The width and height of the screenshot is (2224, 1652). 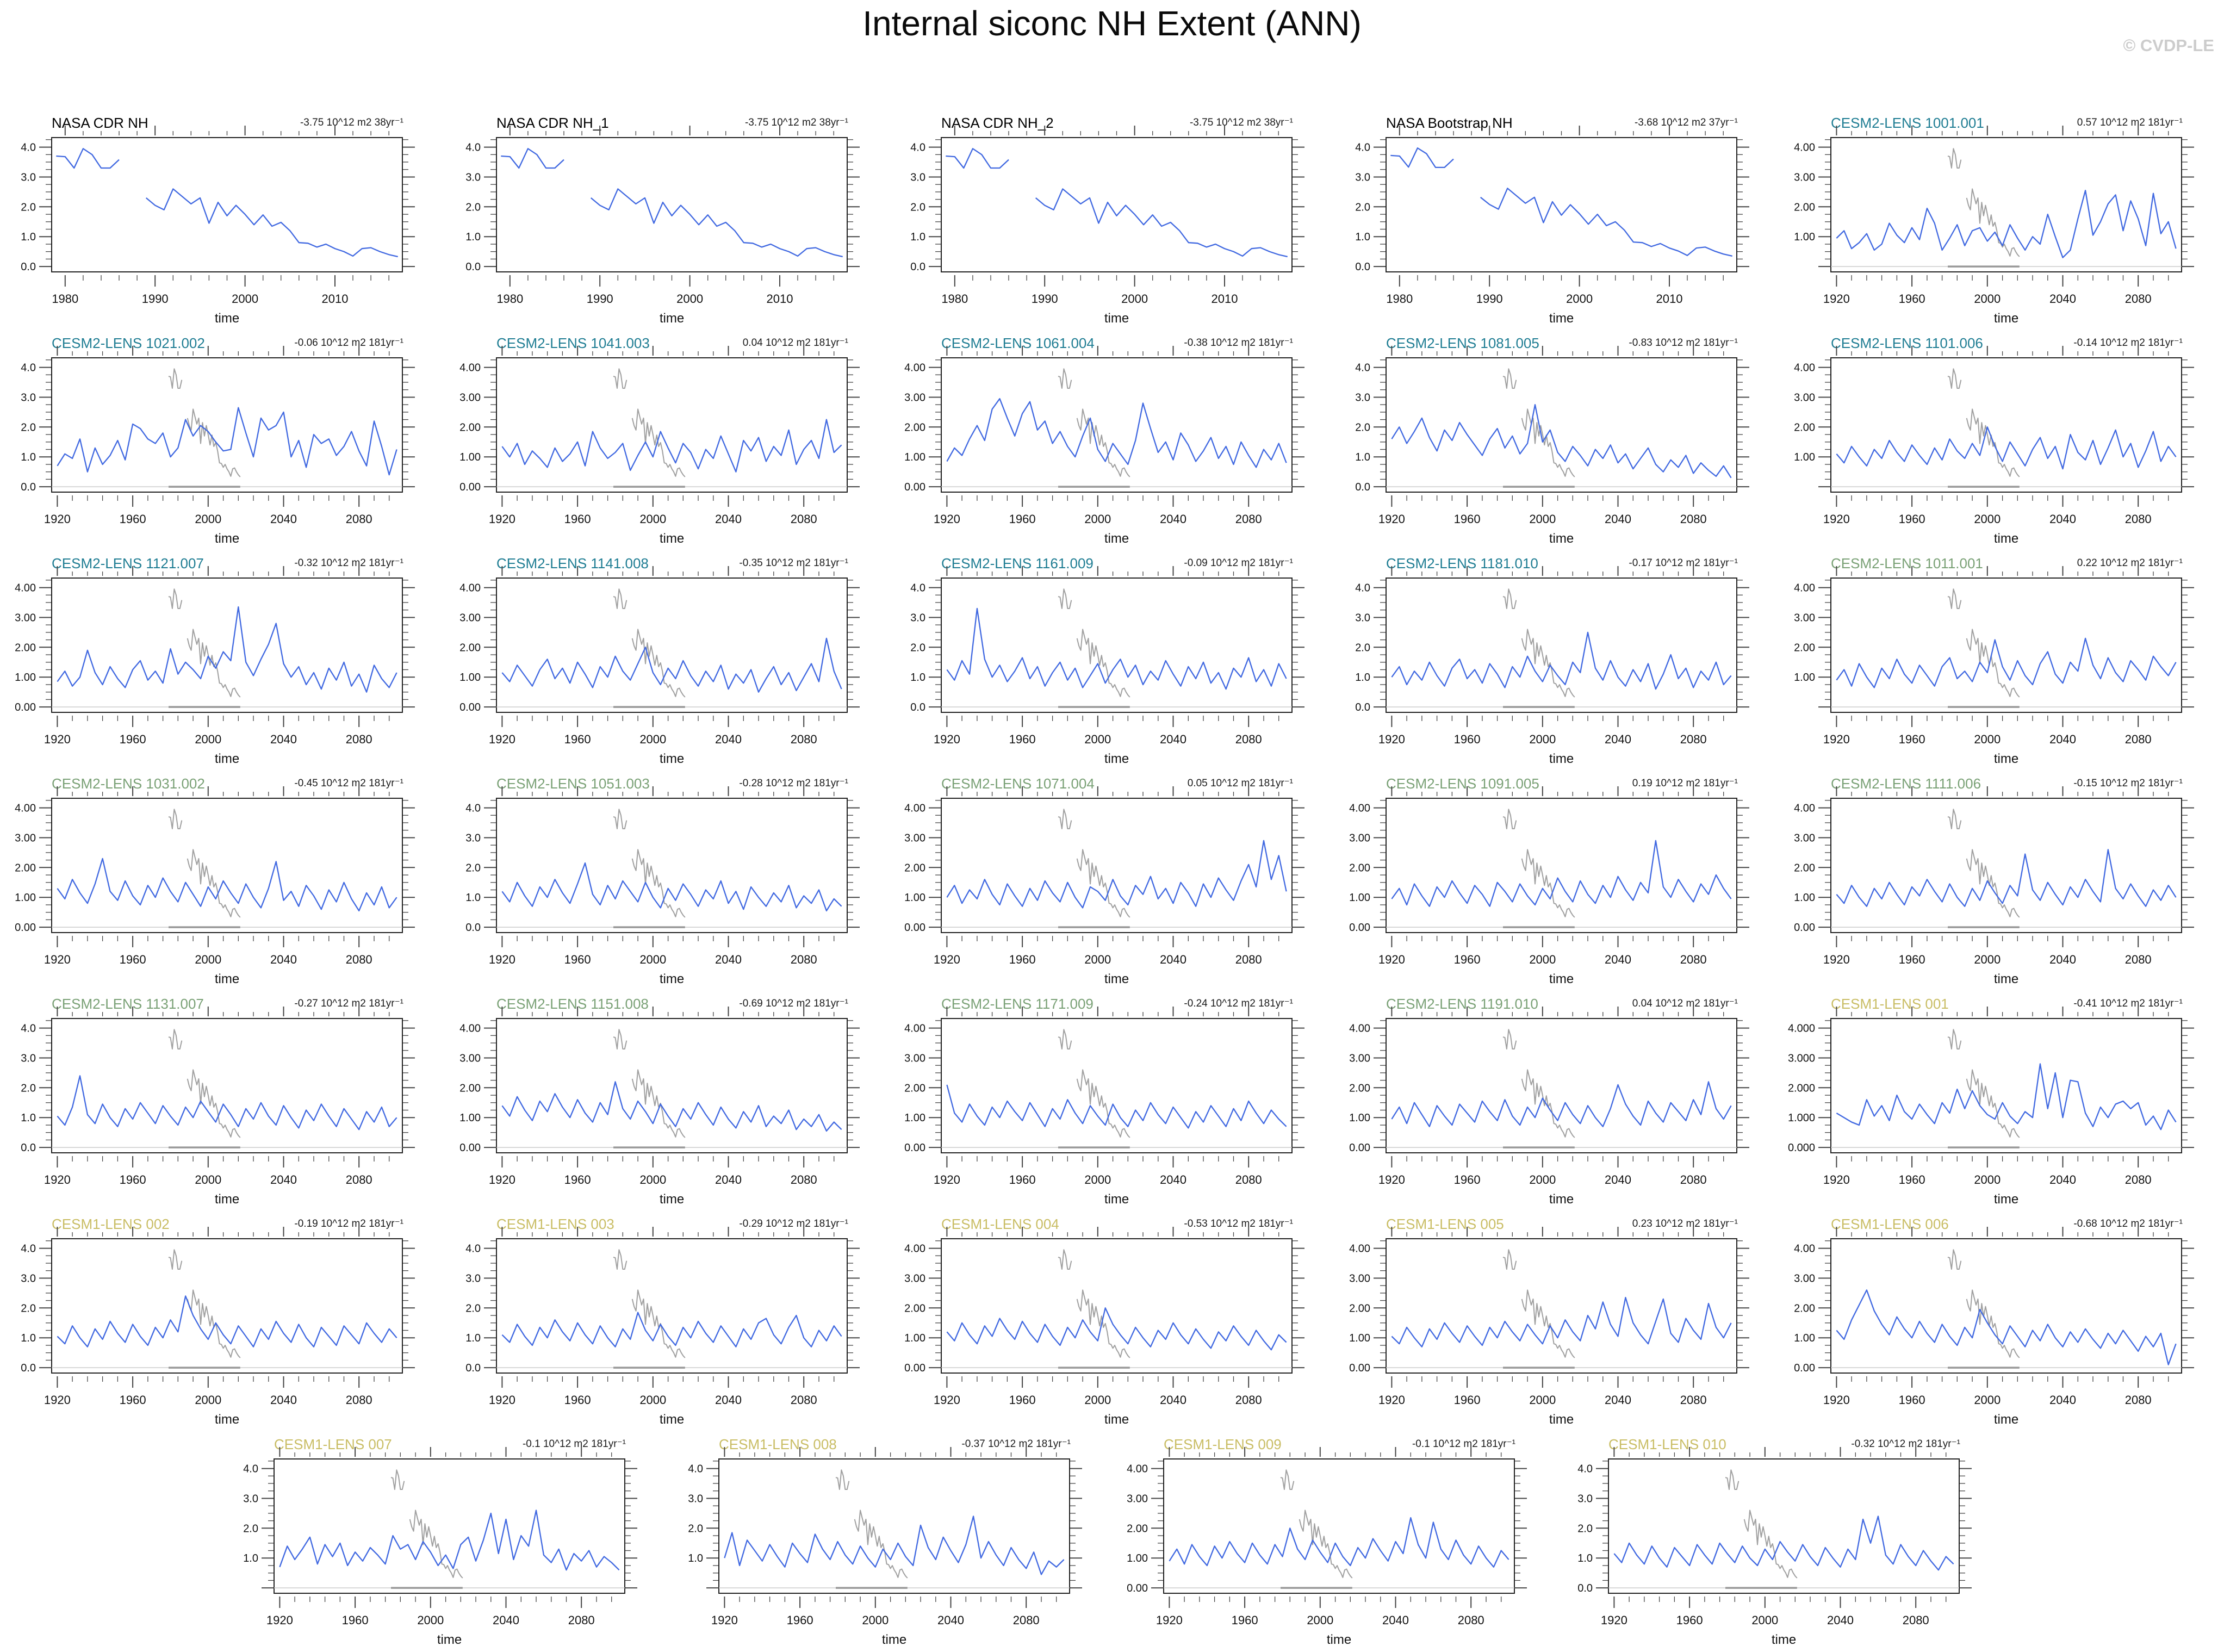 I want to click on panel-trend-label: -0.68 10^12 m2 181yr⁻¹, so click(x=2128, y=1223).